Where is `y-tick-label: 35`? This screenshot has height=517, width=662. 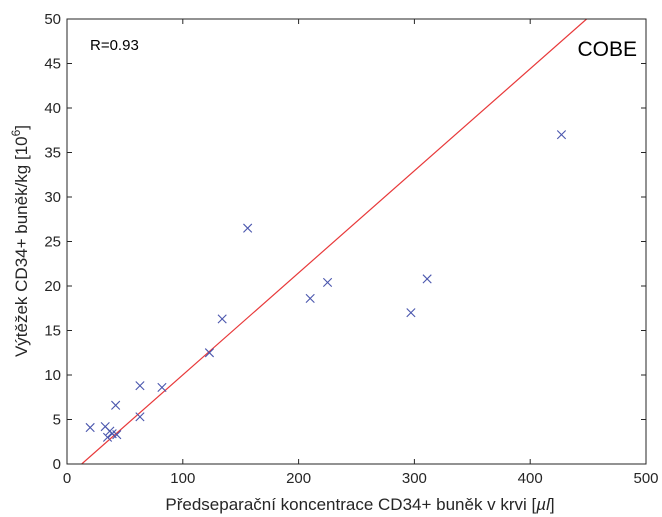
y-tick-label: 35 is located at coordinates (52, 153).